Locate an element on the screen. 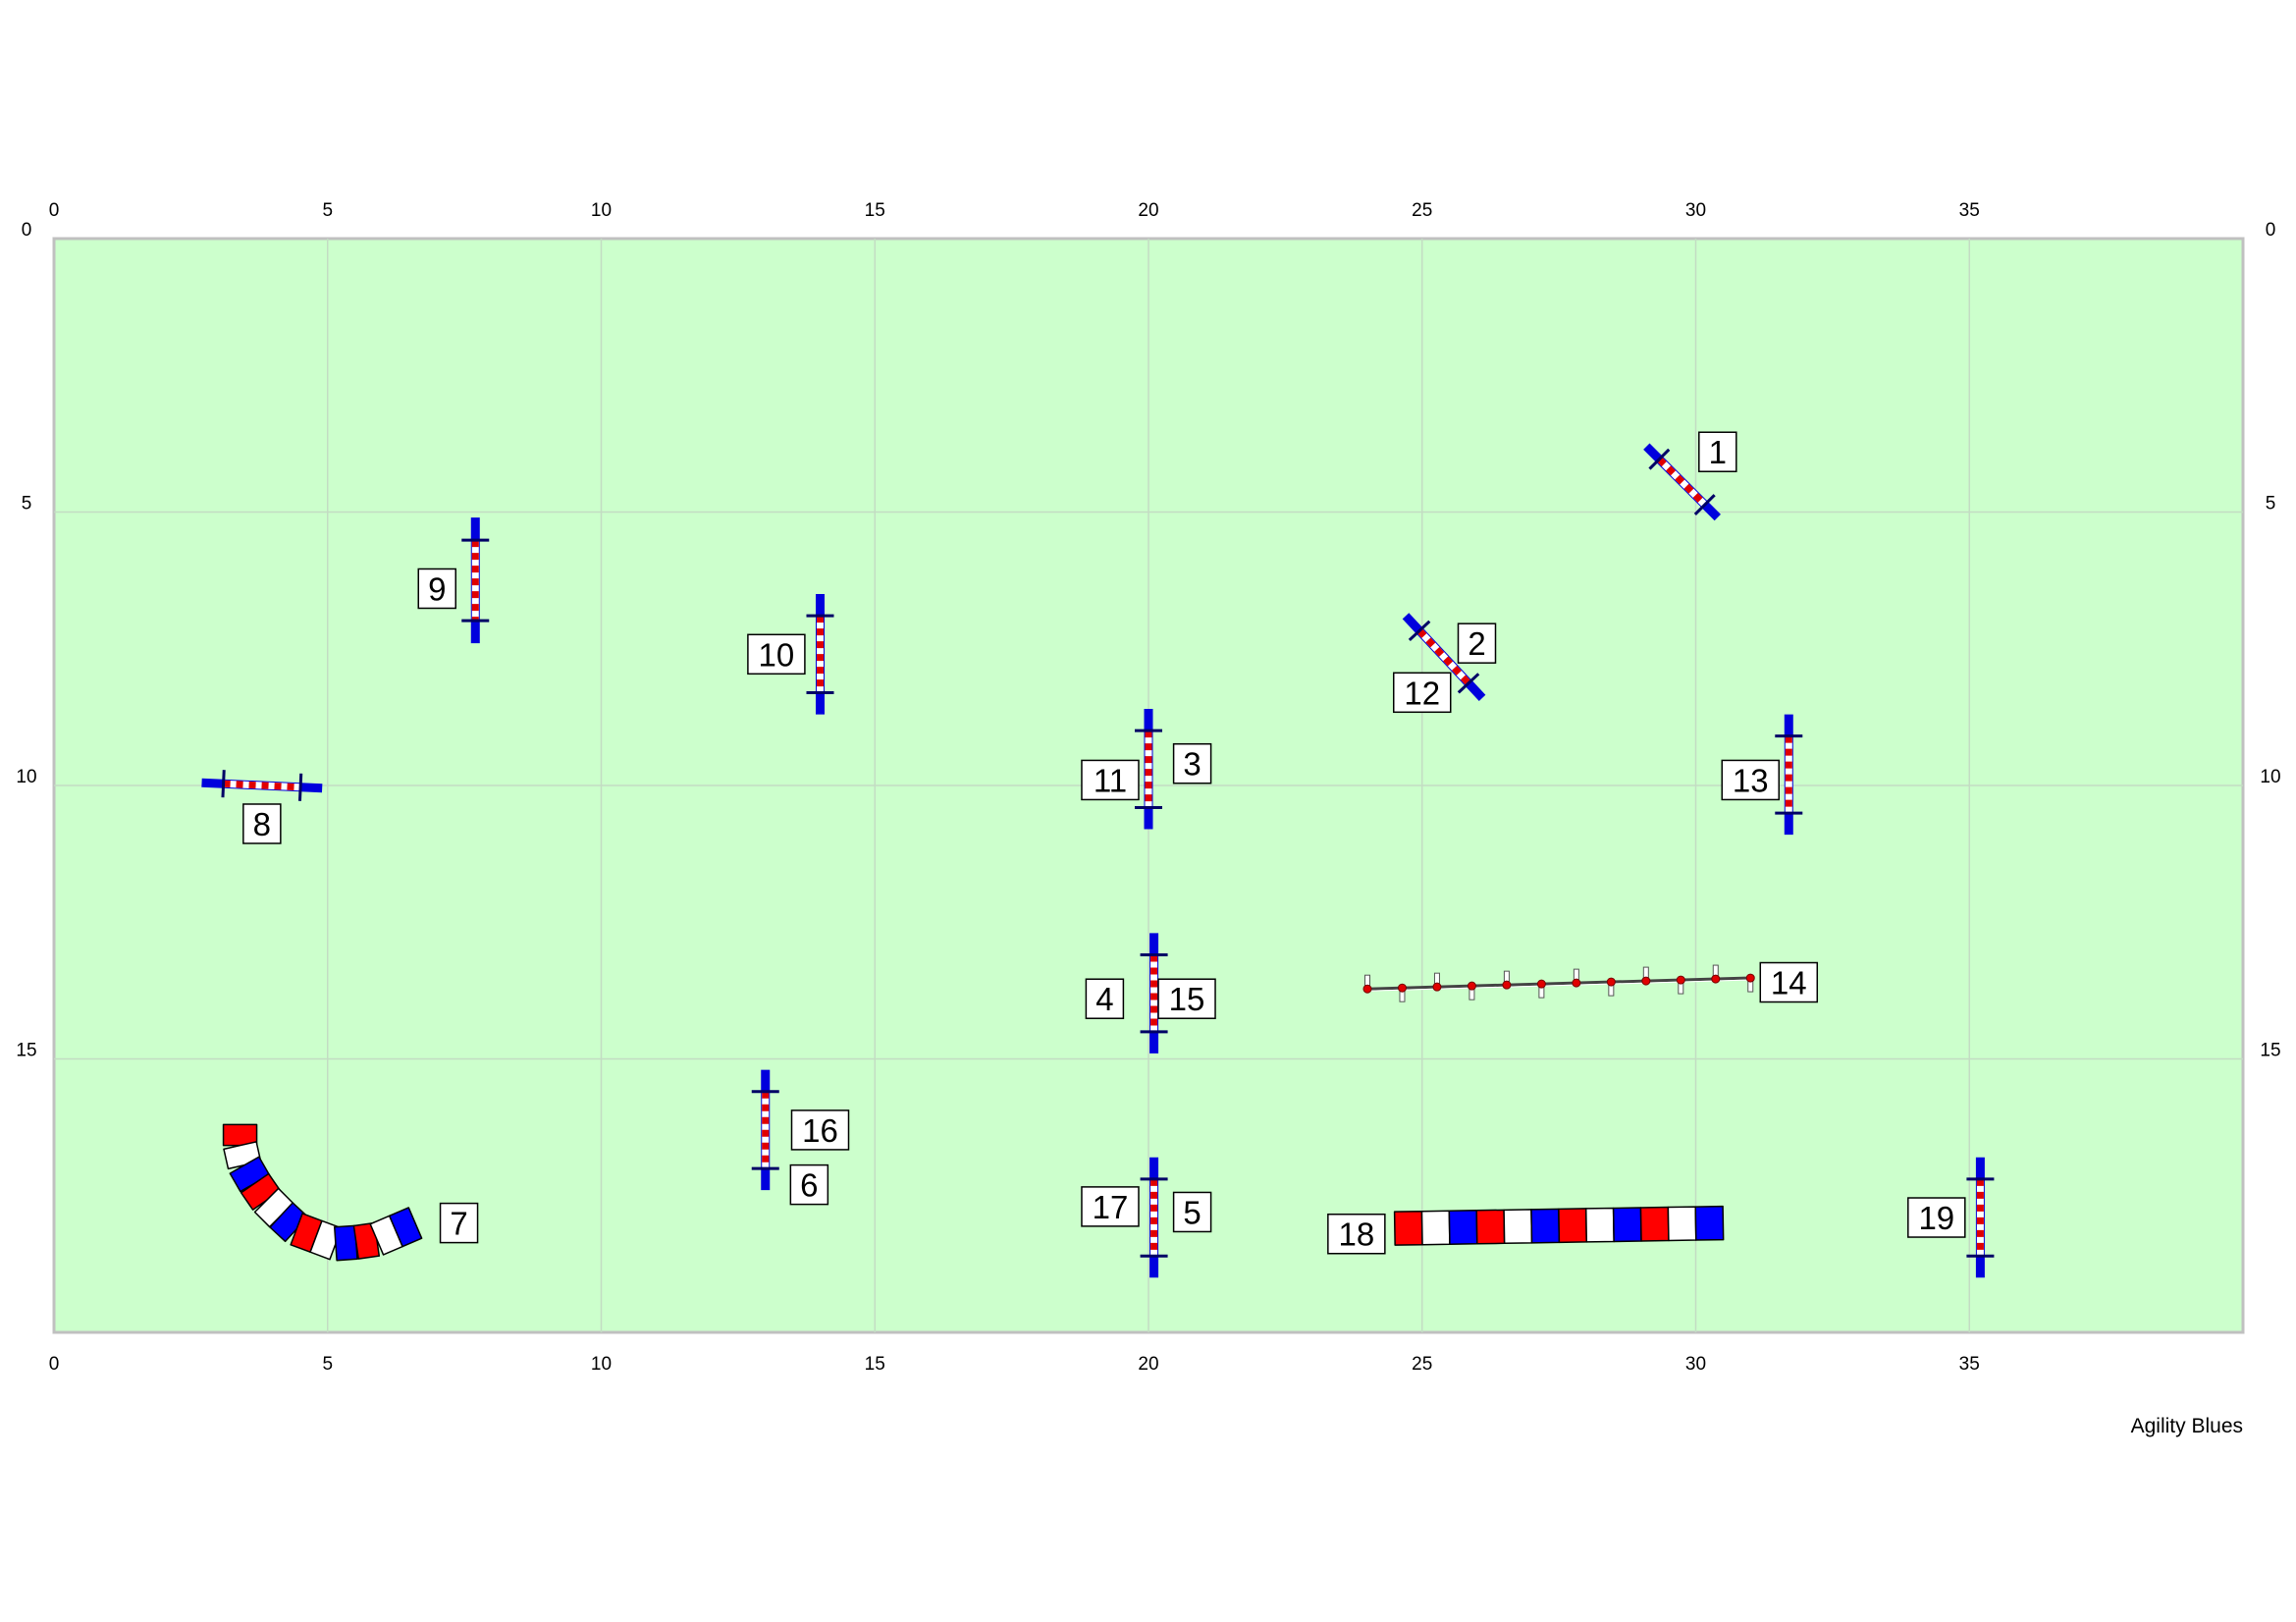  y-tick-label-right: 15 is located at coordinates (2270, 1051).